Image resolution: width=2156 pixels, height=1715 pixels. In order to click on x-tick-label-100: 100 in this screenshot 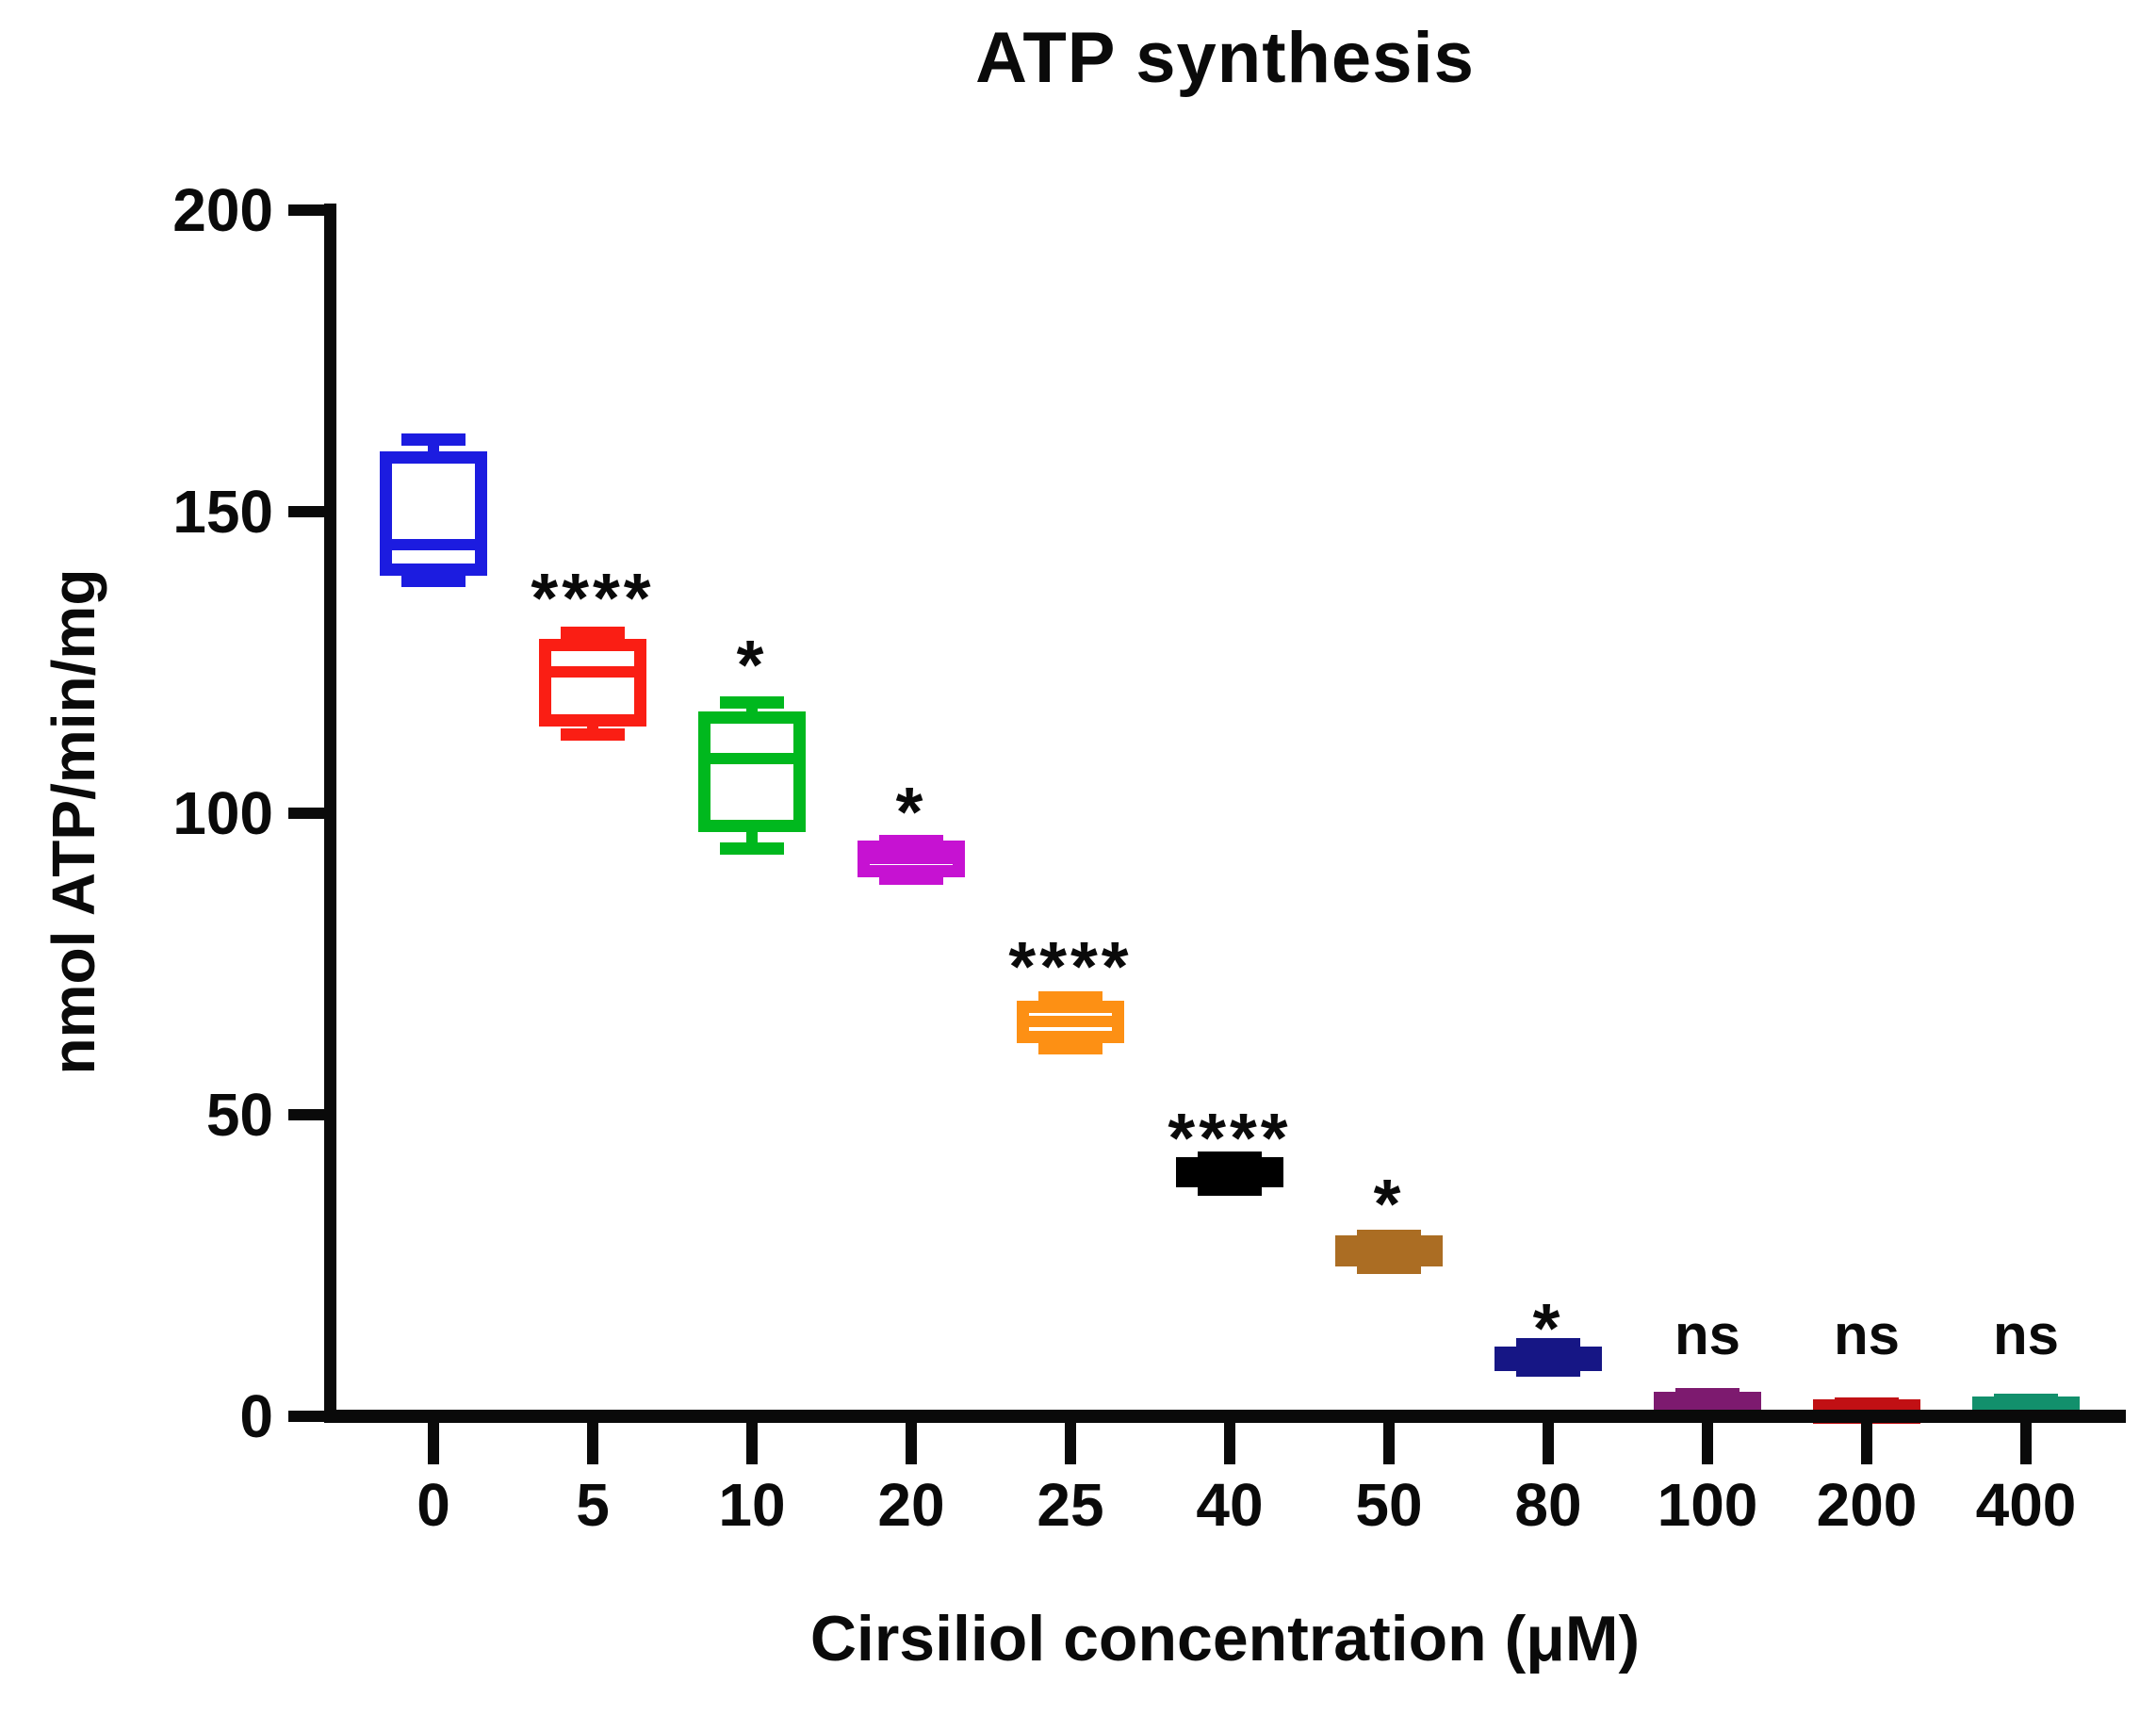, I will do `click(1708, 1505)`.